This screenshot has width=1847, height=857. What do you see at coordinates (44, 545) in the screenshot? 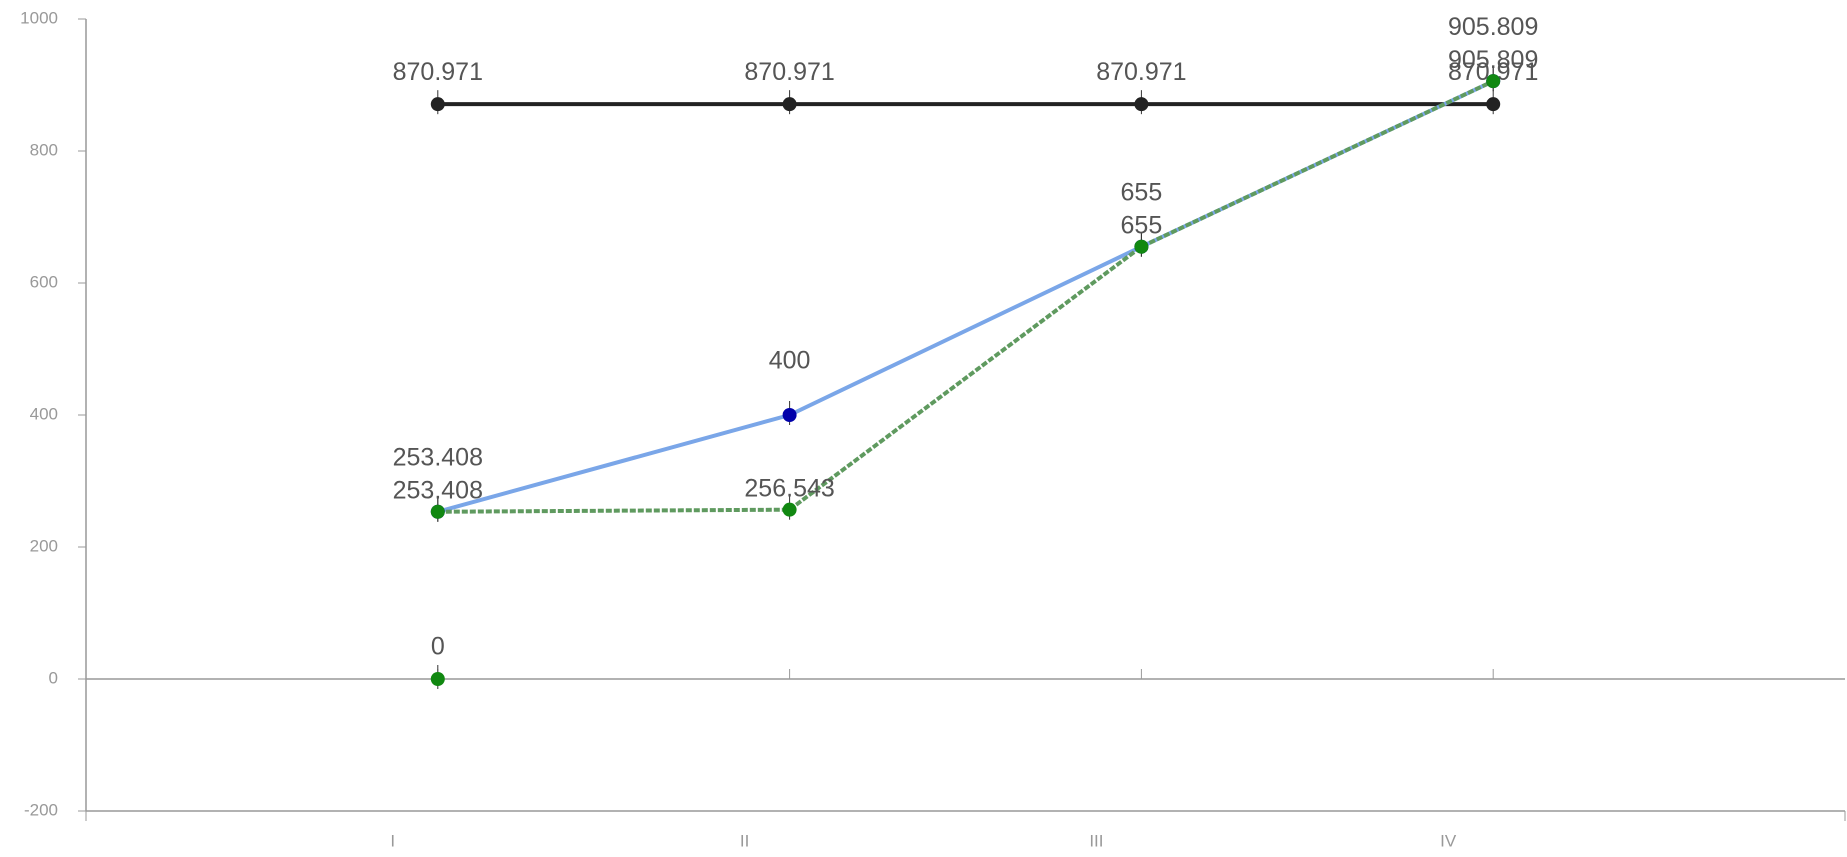
I see `y-tick-label: 200` at bounding box center [44, 545].